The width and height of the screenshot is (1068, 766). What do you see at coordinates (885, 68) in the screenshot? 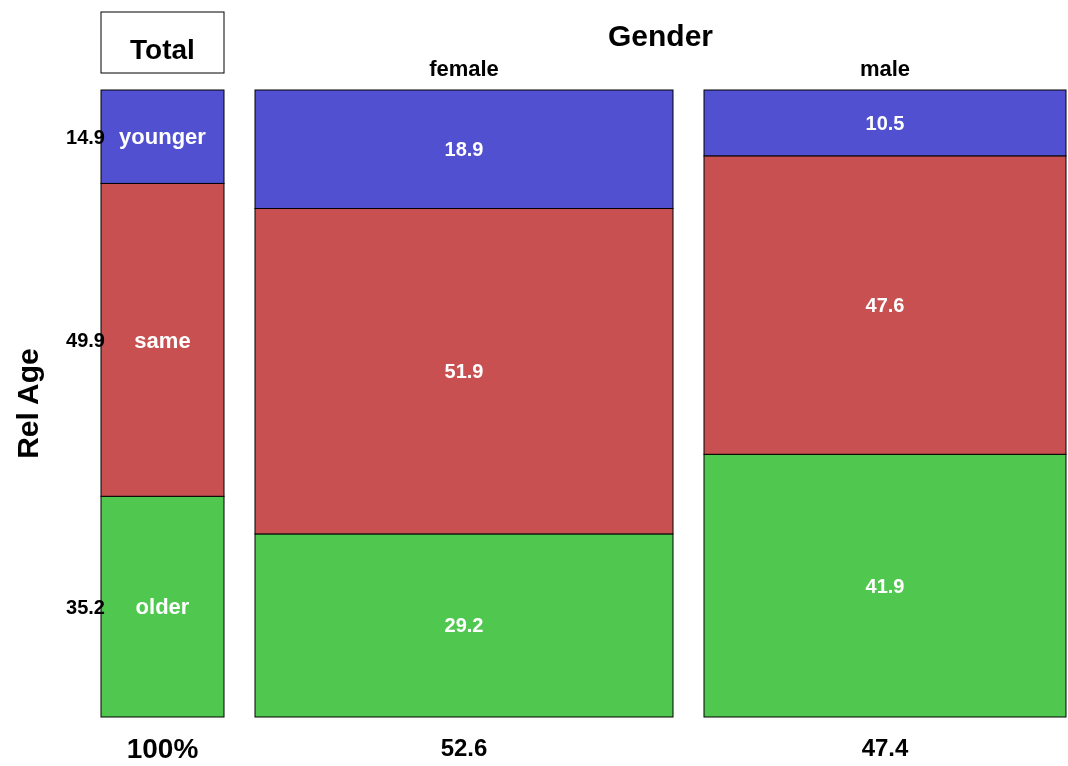
I see `x-tick-label: male` at bounding box center [885, 68].